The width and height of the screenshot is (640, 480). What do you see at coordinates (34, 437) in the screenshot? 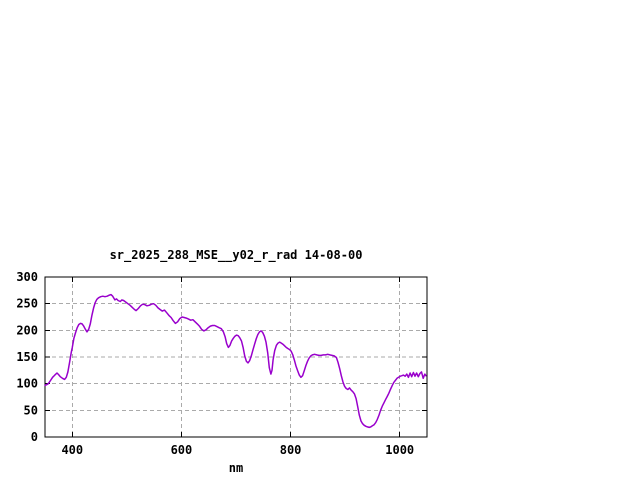
I see `y-tick-label: 0` at bounding box center [34, 437].